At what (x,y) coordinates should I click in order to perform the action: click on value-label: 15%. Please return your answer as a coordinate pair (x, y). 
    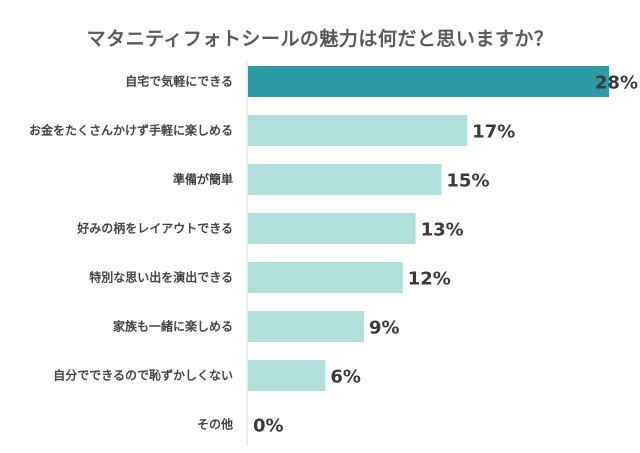
    Looking at the image, I should click on (467, 181).